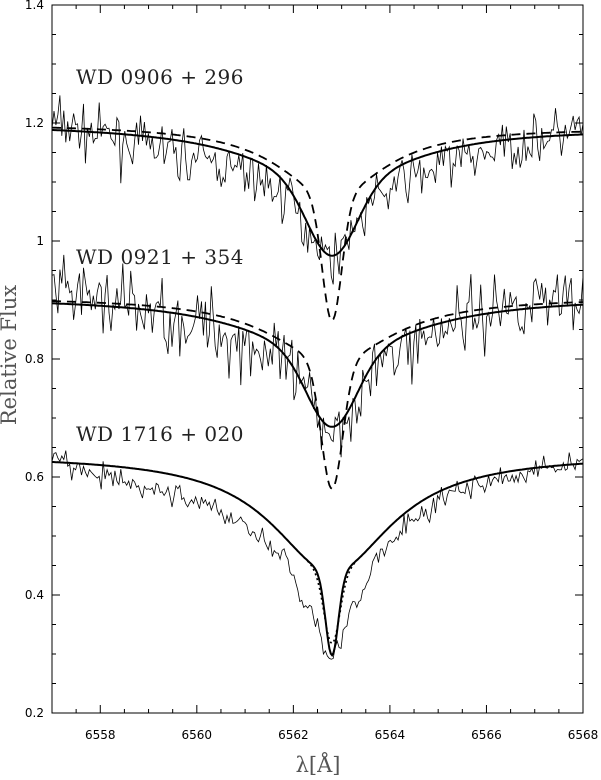 The height and width of the screenshot is (780, 601). I want to click on x-tick-label: 6564, so click(390, 735).